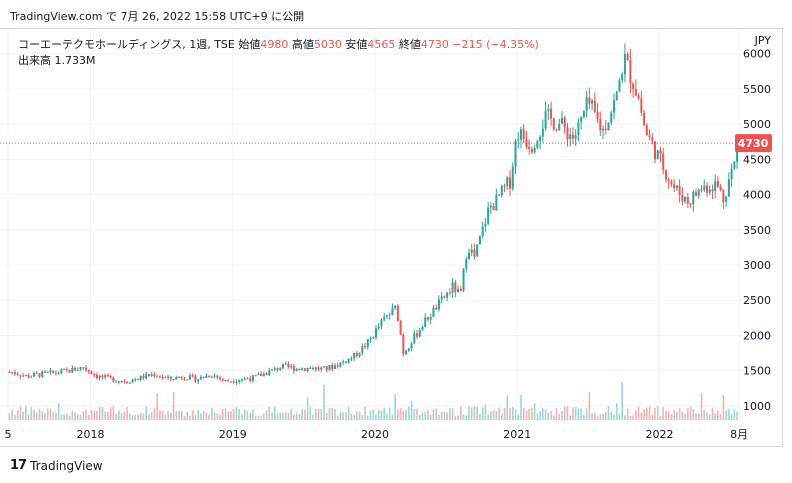  Describe the element at coordinates (56, 16) in the screenshot. I see `source-label: TradingView.com` at that location.